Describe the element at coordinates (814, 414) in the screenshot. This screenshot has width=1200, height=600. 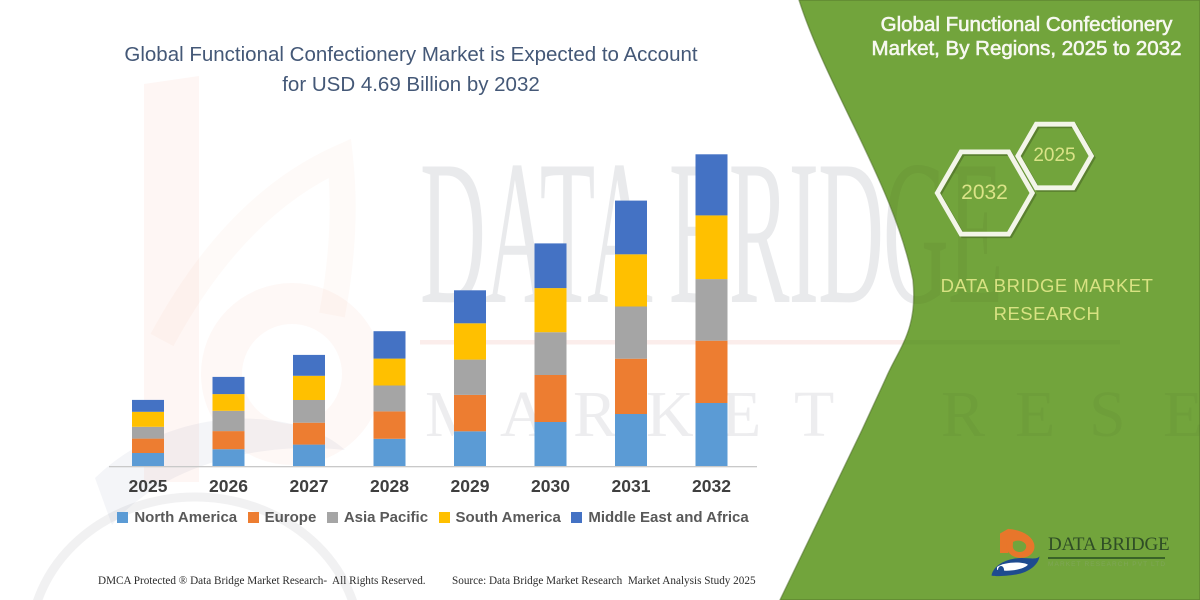
I see `svg-text: T` at that location.